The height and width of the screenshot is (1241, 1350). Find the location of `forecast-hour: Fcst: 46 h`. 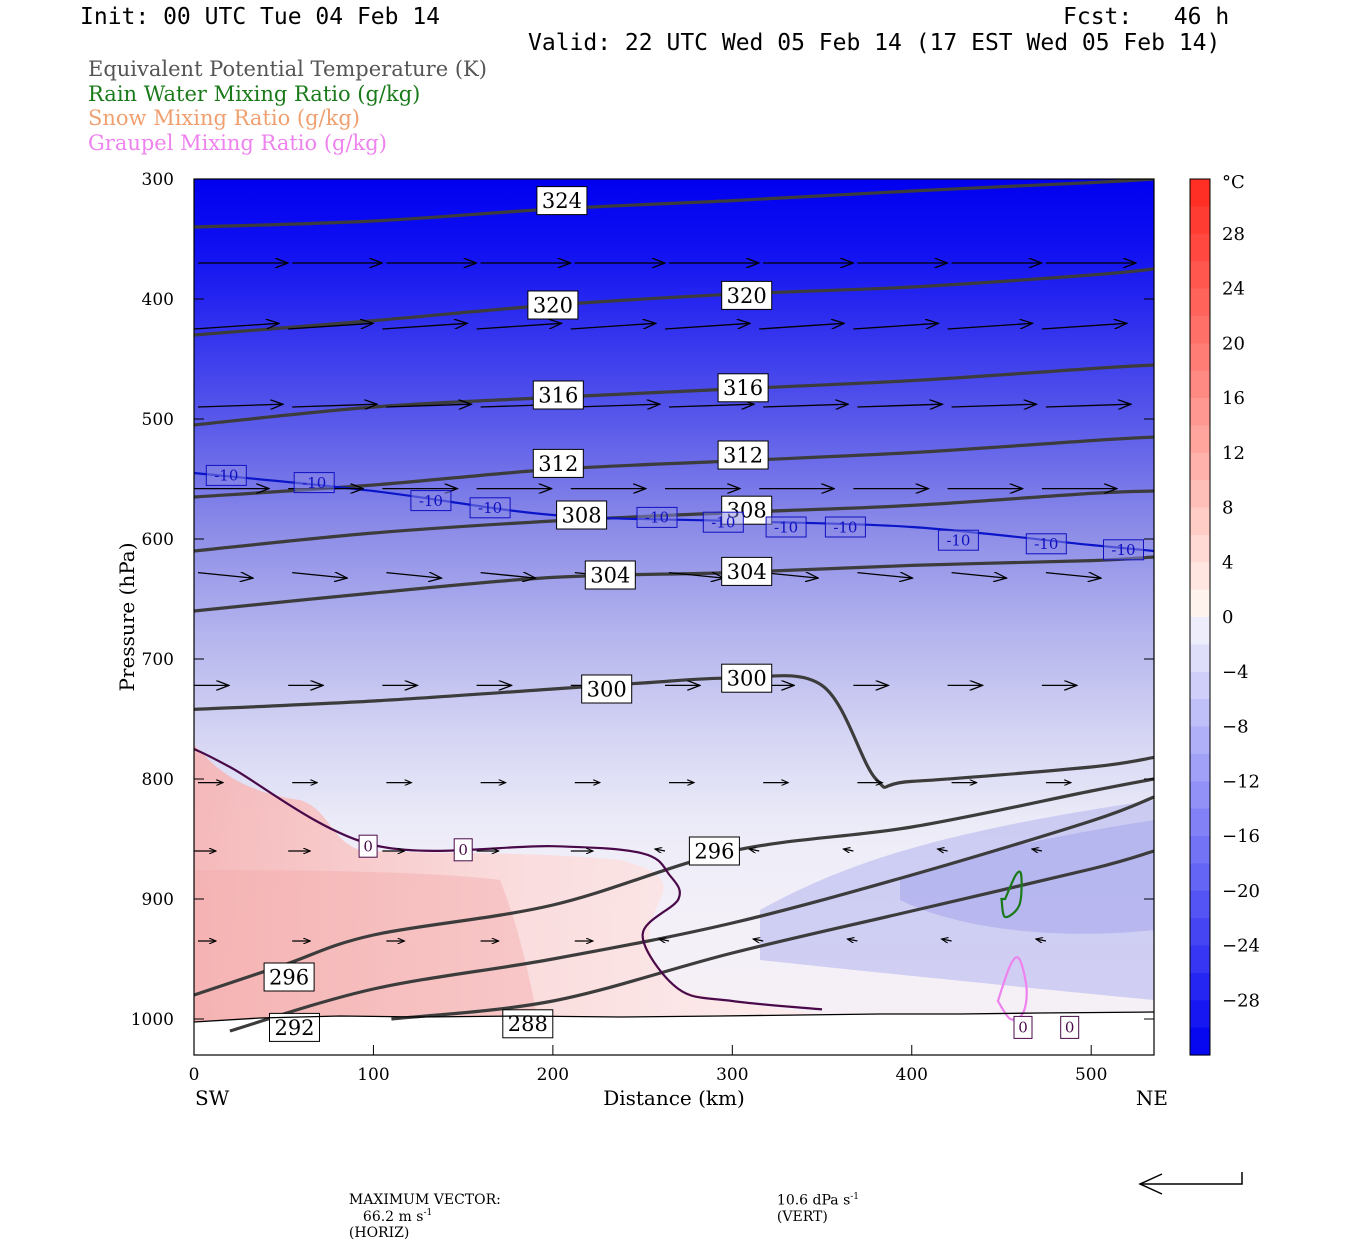

forecast-hour: Fcst: 46 h is located at coordinates (1146, 17).